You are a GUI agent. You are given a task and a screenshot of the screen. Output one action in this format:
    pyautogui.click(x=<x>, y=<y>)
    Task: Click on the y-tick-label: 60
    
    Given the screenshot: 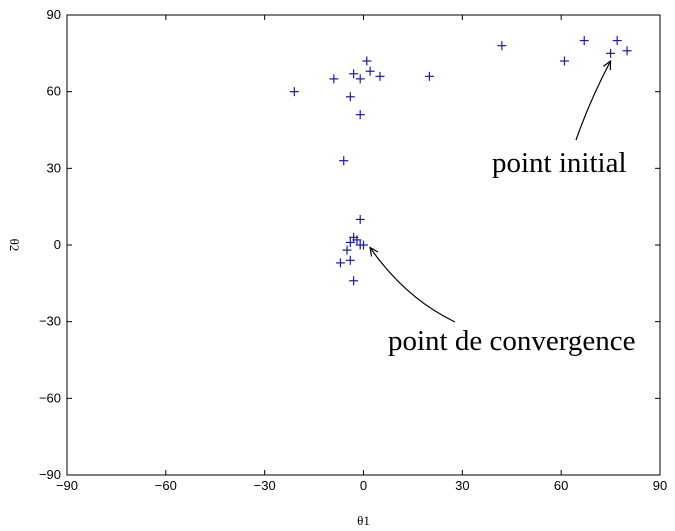 What is the action you would take?
    pyautogui.click(x=54, y=91)
    